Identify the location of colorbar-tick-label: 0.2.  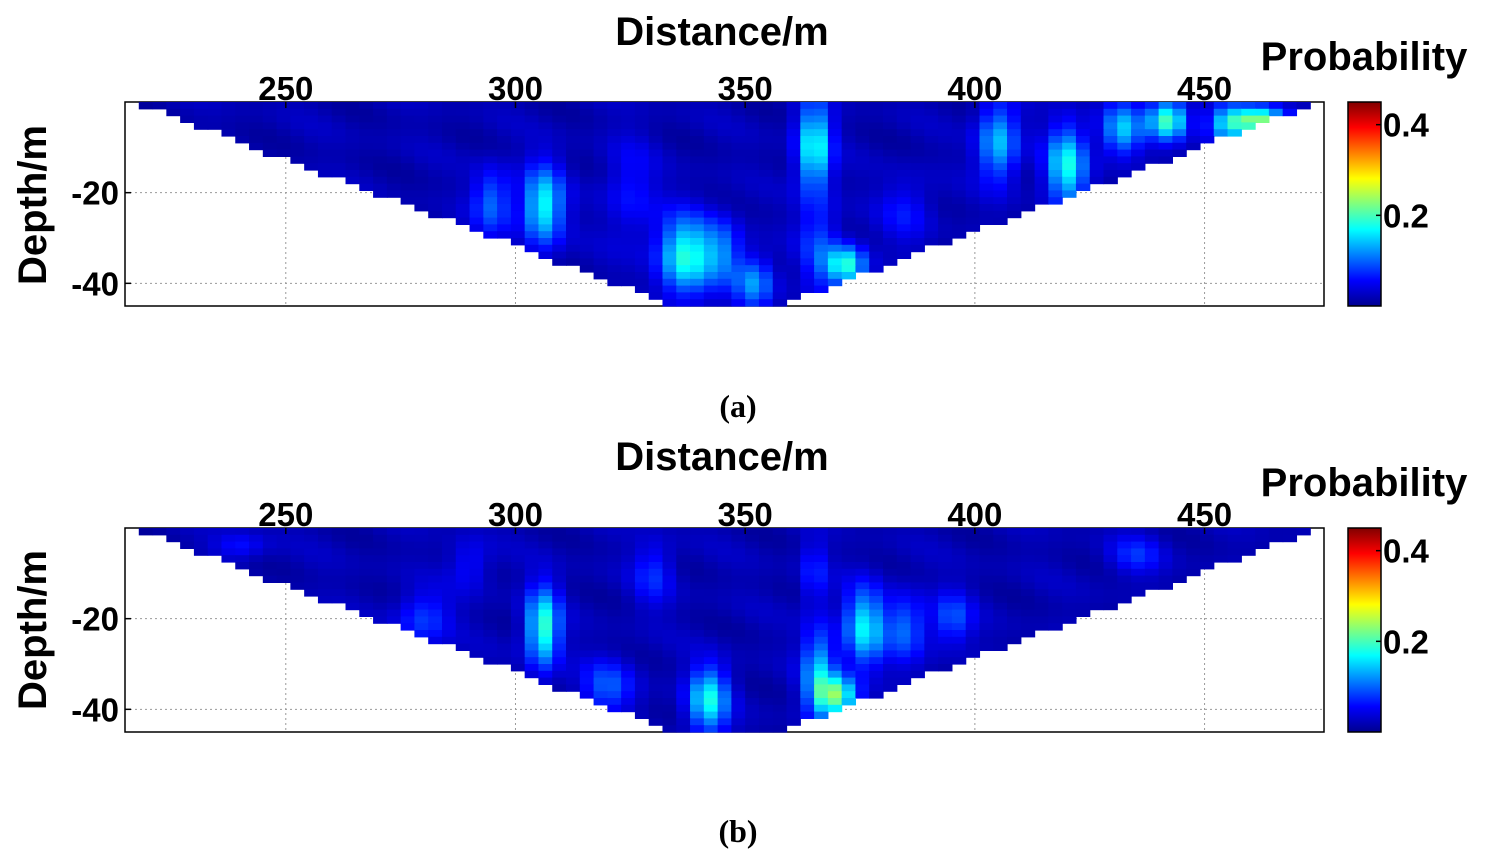
(1406, 641).